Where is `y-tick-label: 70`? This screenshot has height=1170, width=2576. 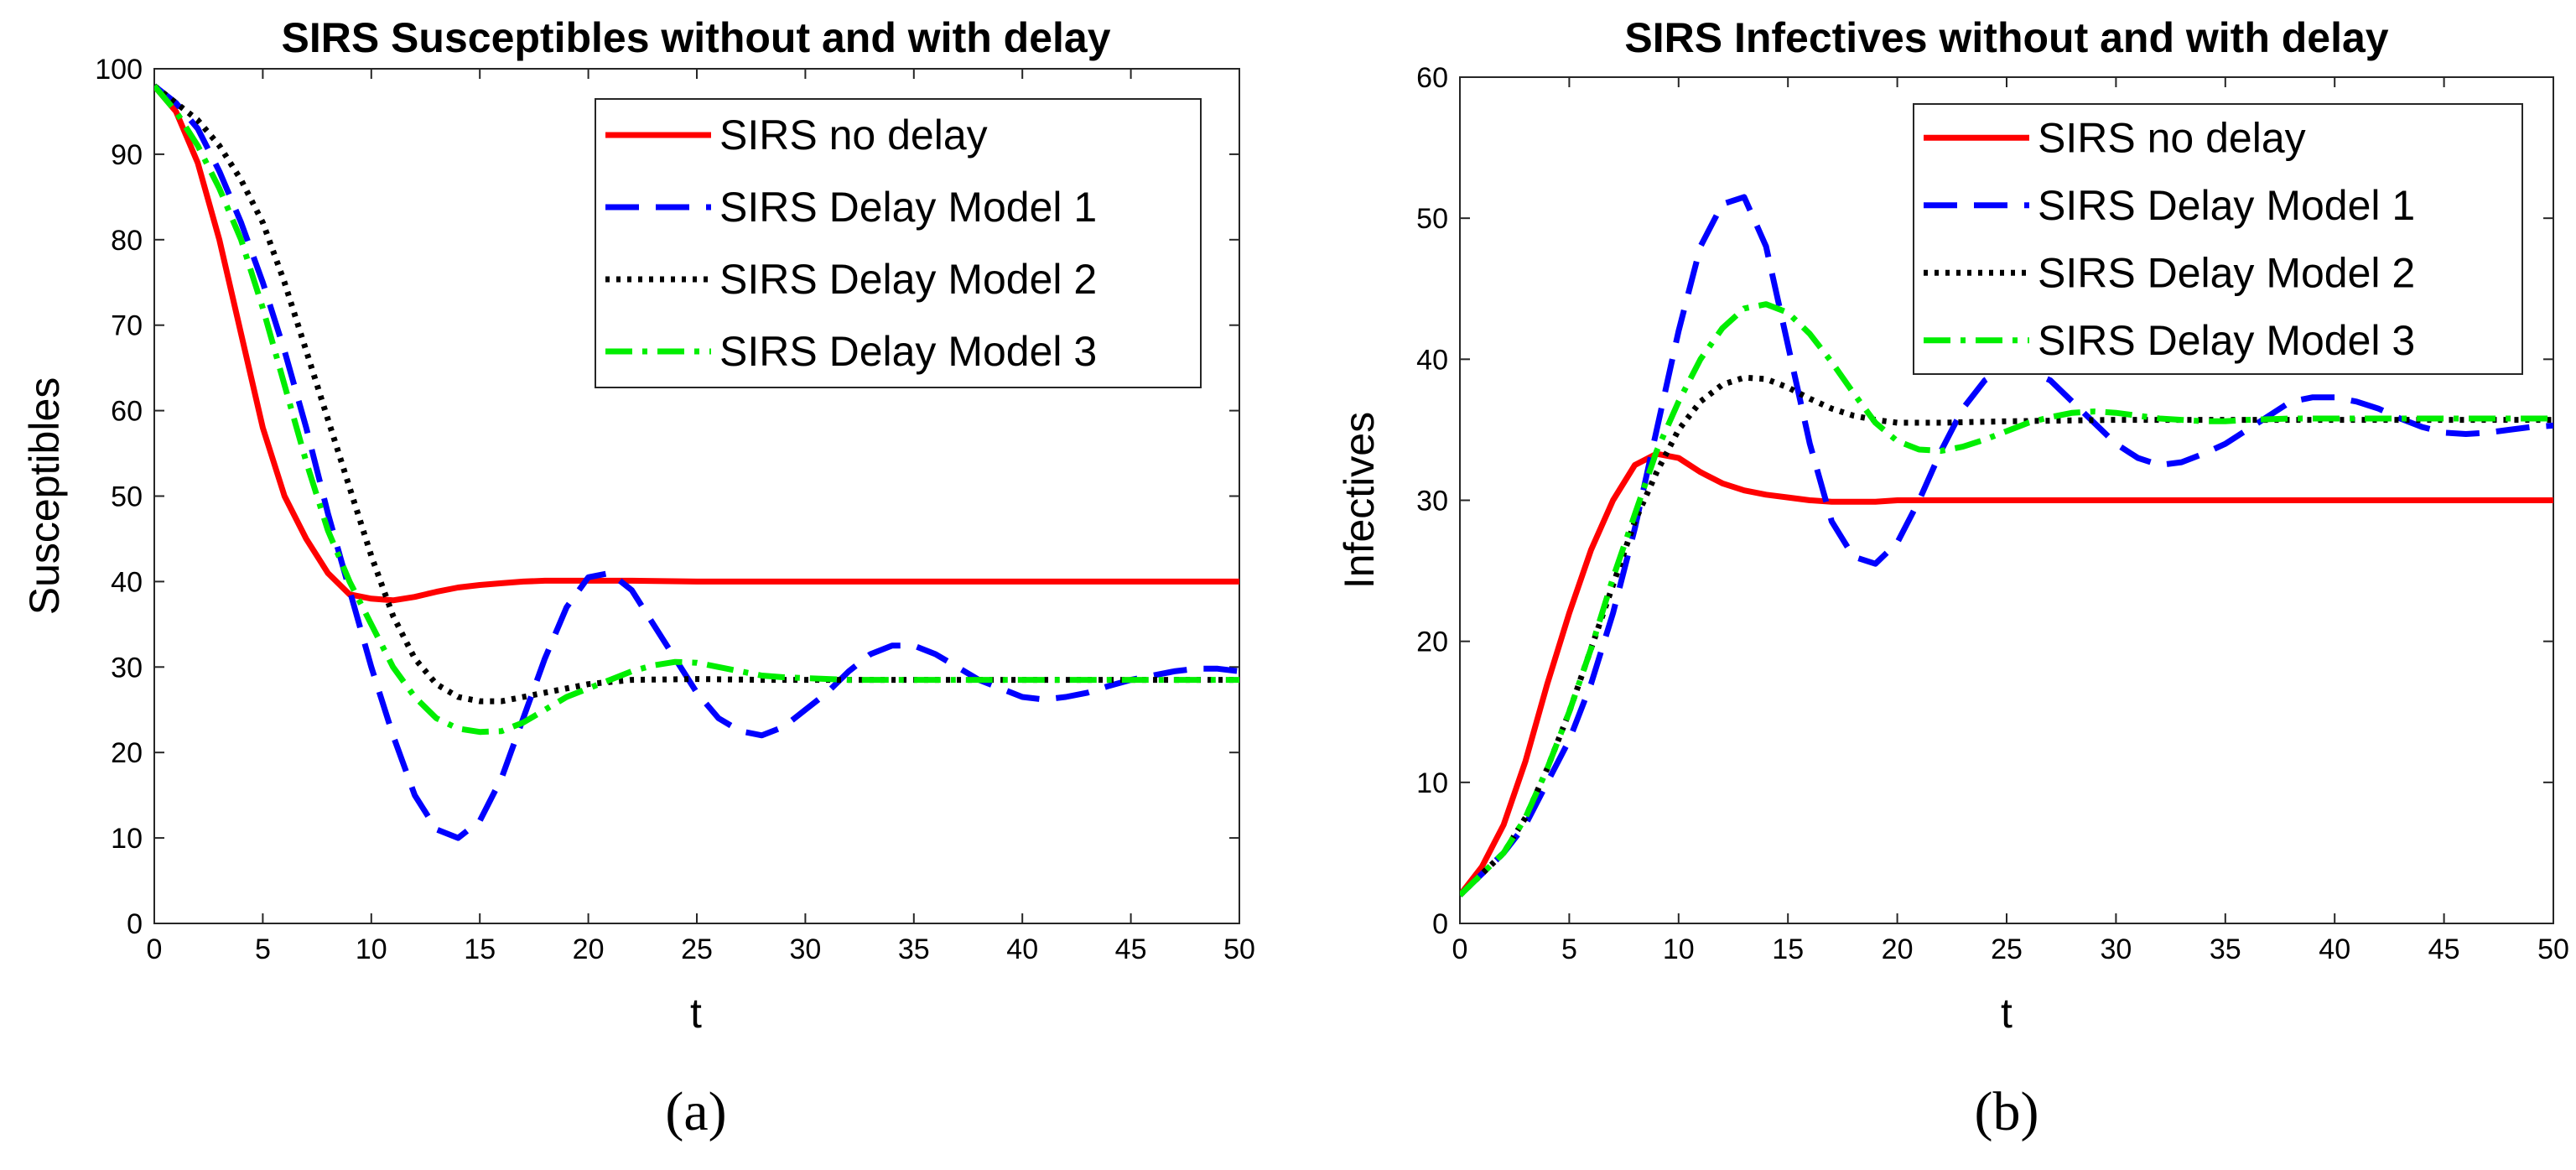
y-tick-label: 70 is located at coordinates (127, 326).